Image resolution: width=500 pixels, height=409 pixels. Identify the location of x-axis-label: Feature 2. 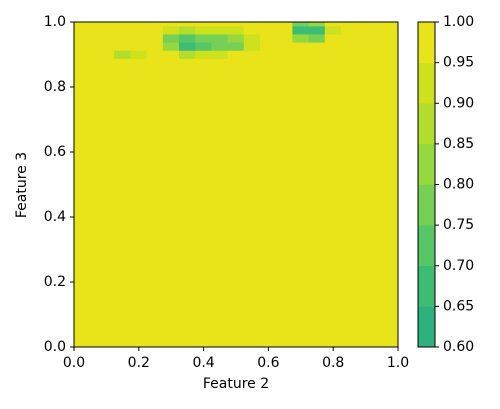
(236, 384).